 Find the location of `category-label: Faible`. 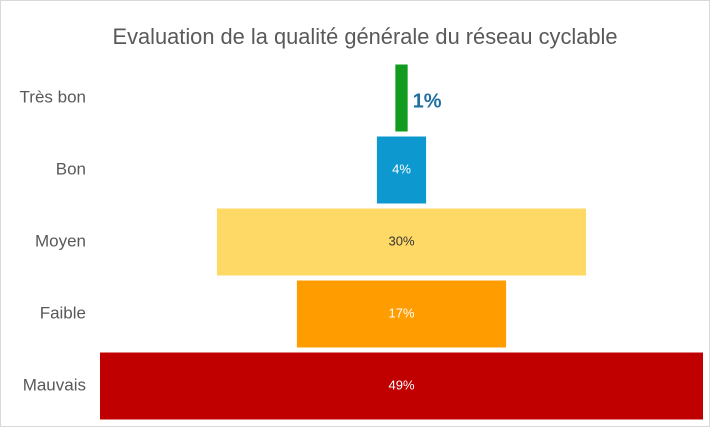

category-label: Faible is located at coordinates (63, 312).